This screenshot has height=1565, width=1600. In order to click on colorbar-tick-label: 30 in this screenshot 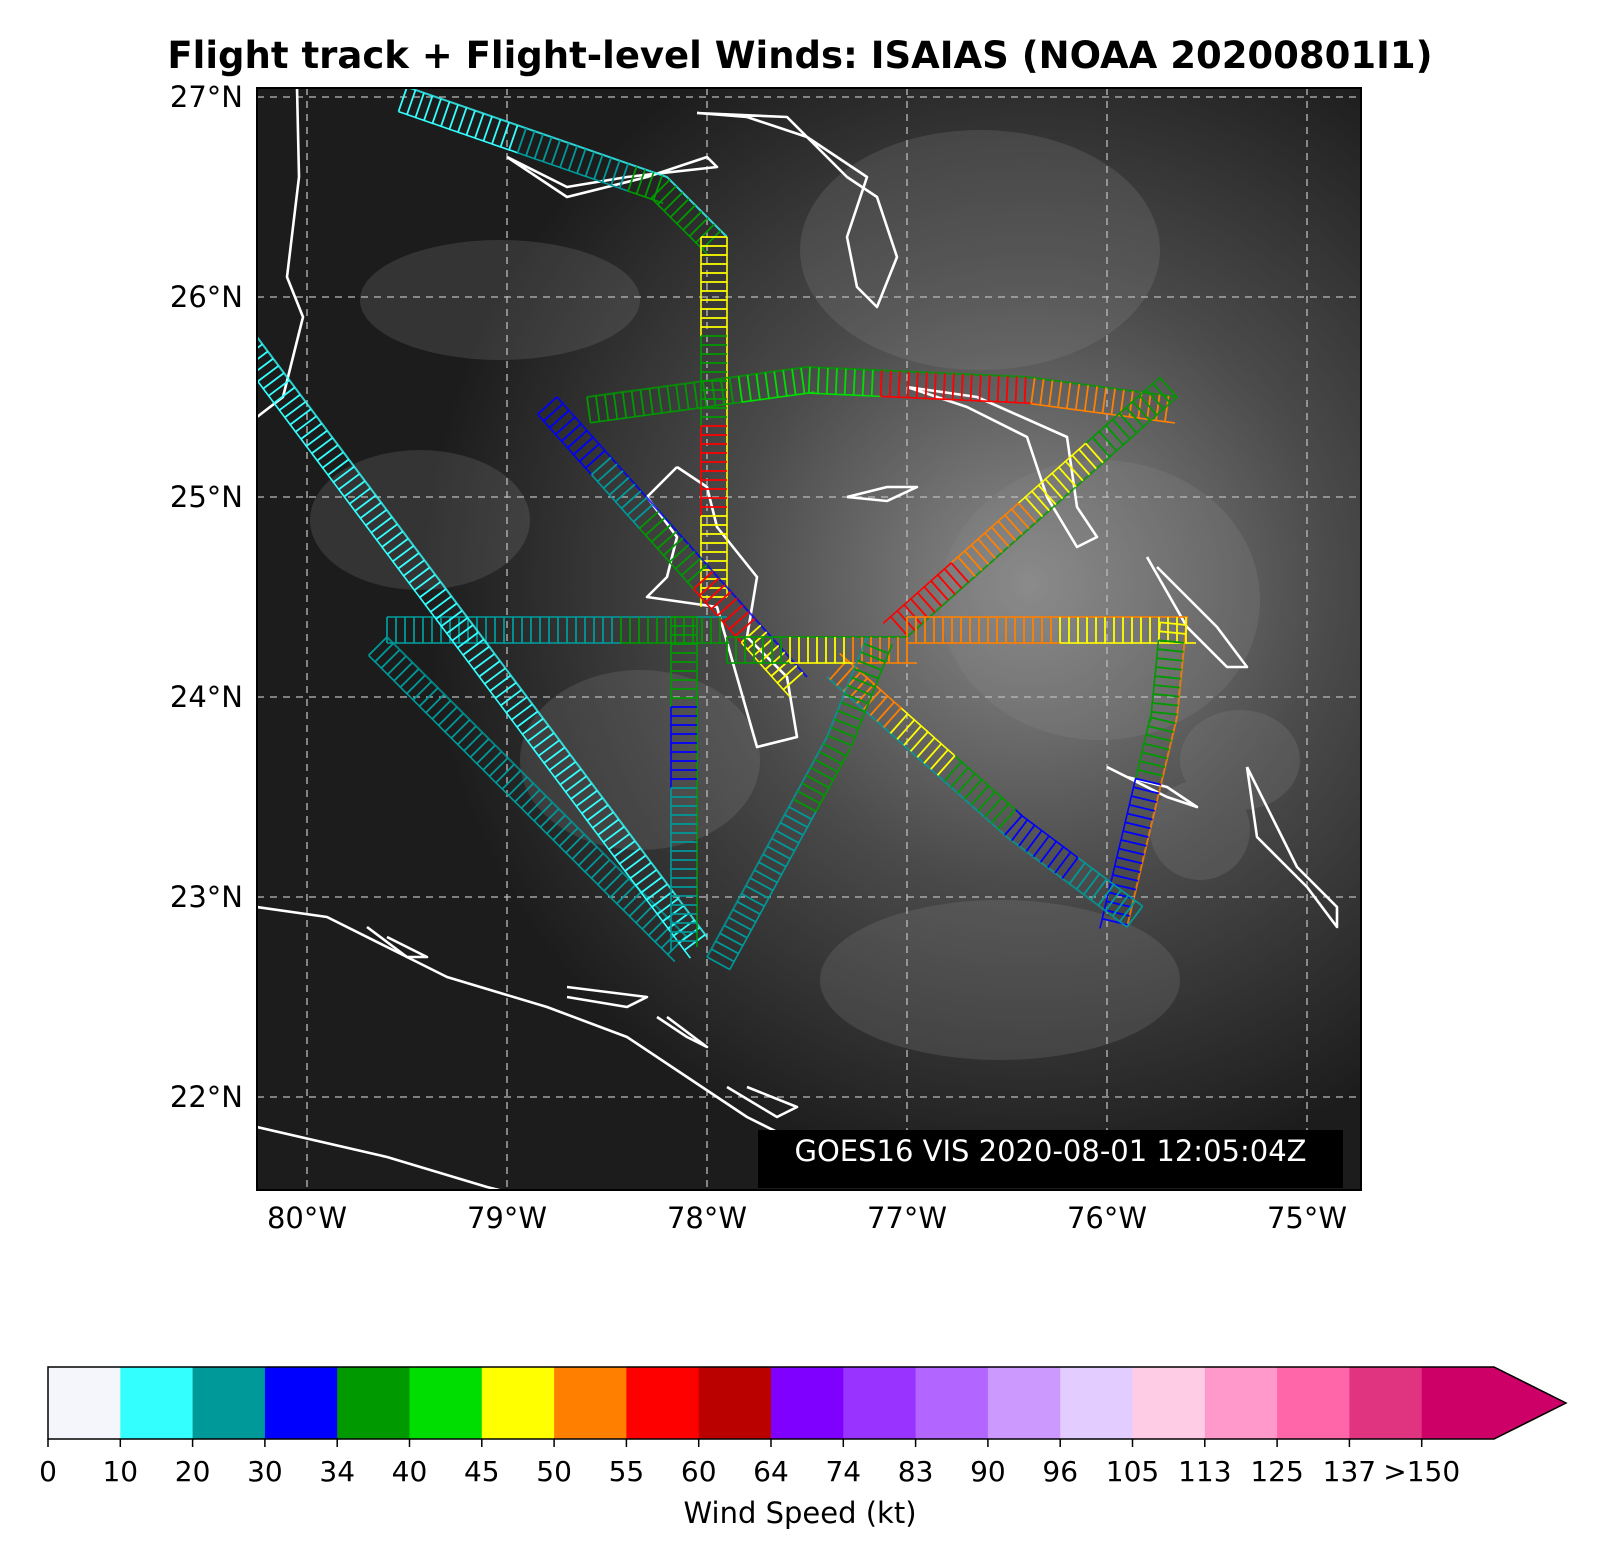, I will do `click(265, 1471)`.